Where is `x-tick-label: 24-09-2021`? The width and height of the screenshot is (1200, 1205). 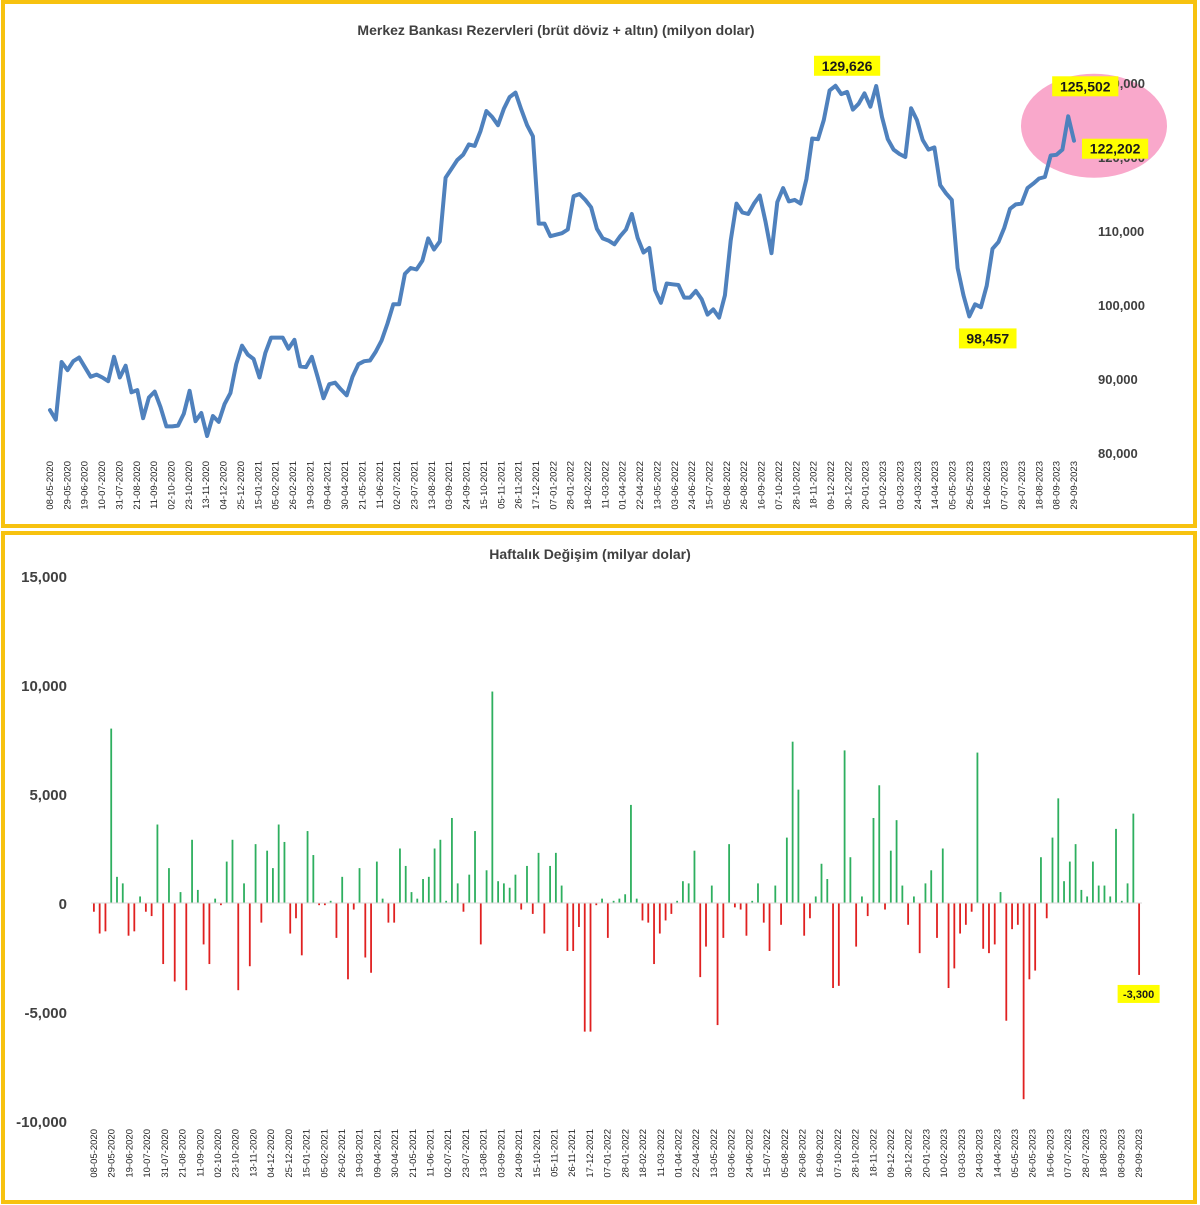
x-tick-label: 24-09-2021 is located at coordinates (519, 1153).